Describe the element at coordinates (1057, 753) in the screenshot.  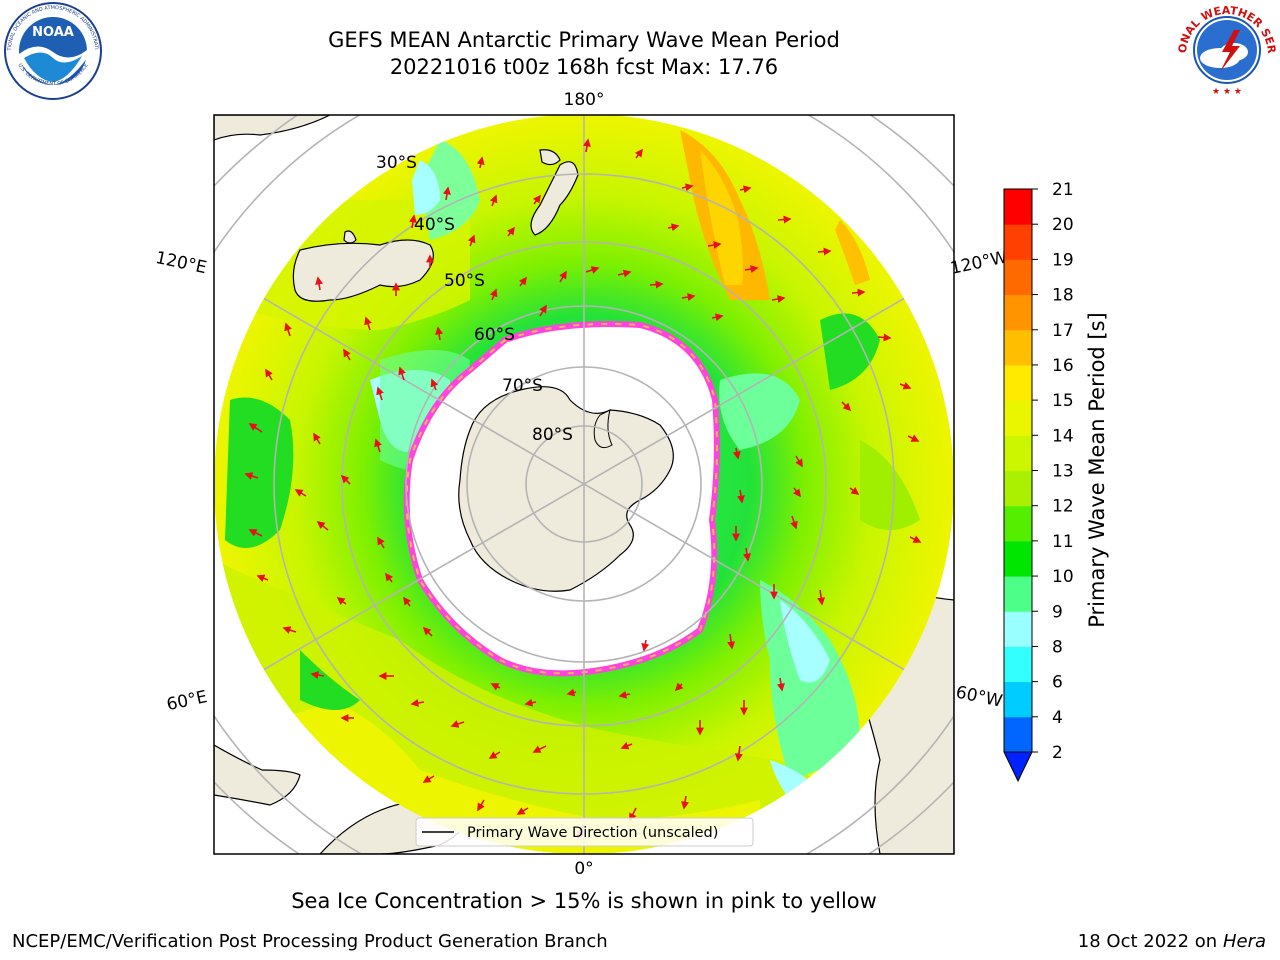
I see `colorbar-tick-label: 2` at that location.